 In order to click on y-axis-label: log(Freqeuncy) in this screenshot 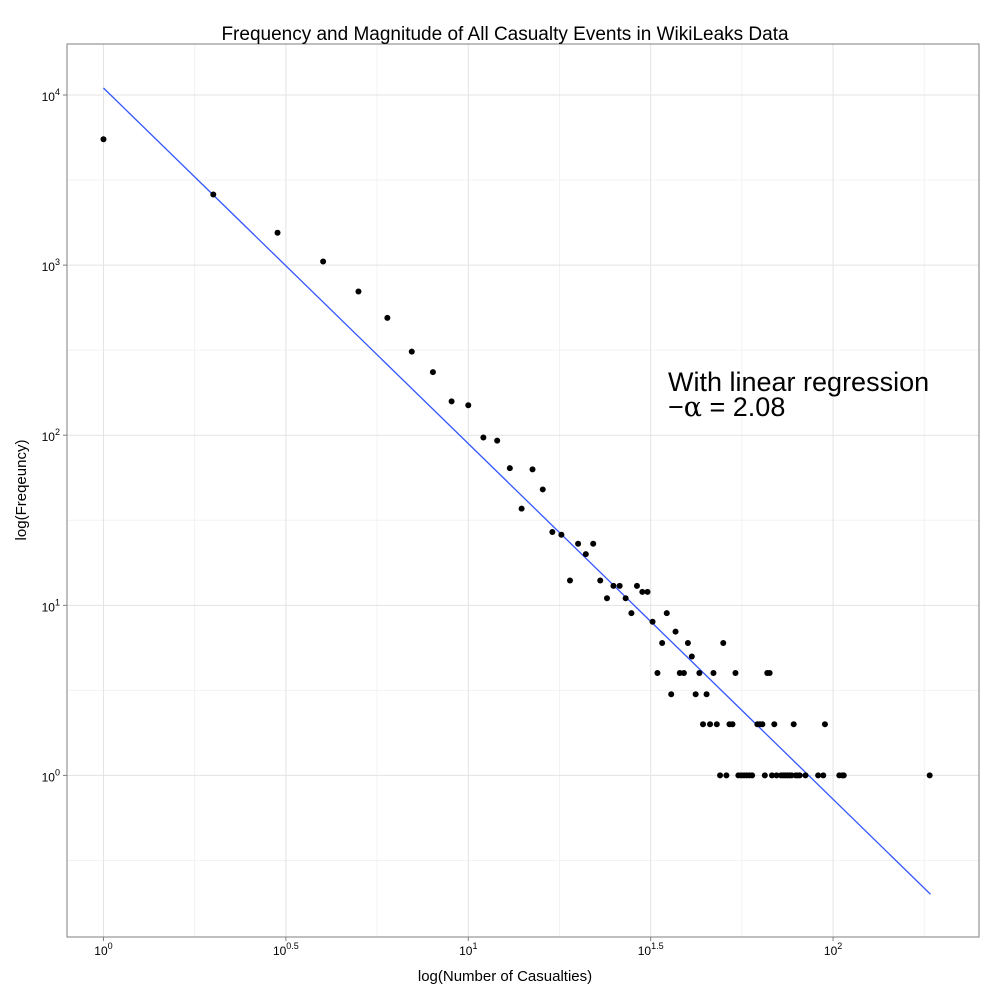, I will do `click(21, 490)`.